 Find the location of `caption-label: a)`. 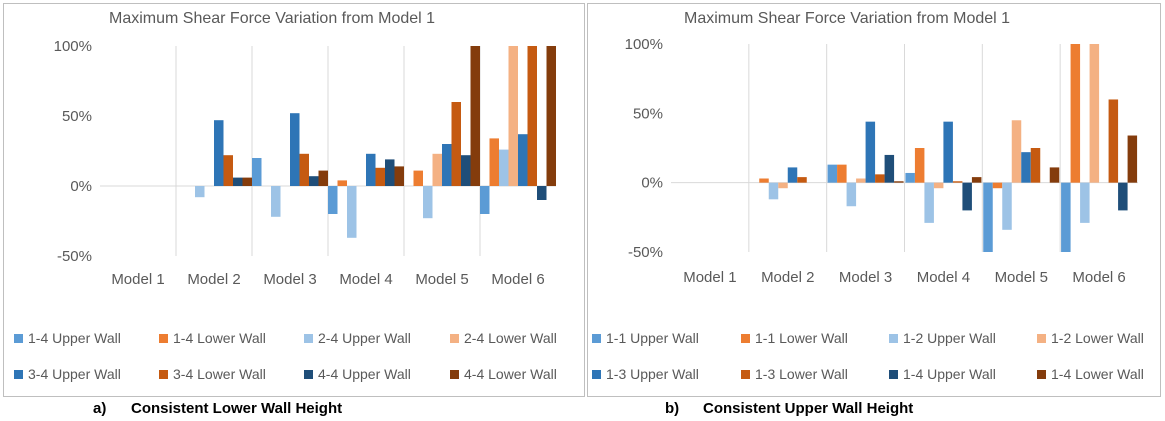

caption-label: a) is located at coordinates (100, 408).